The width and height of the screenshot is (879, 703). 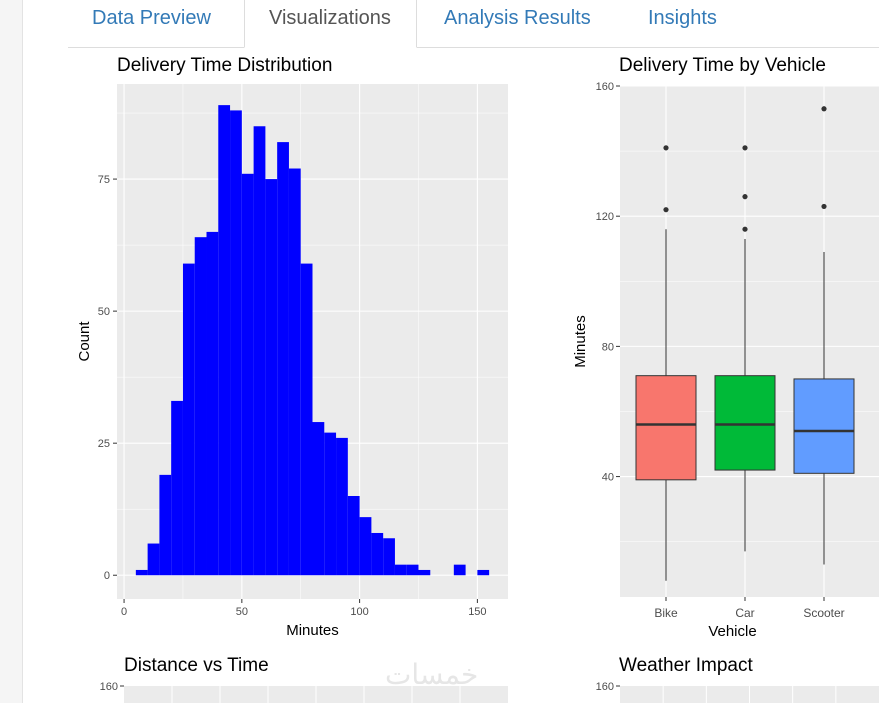 What do you see at coordinates (608, 478) in the screenshot?
I see `boxplot-y-tick-label: 40` at bounding box center [608, 478].